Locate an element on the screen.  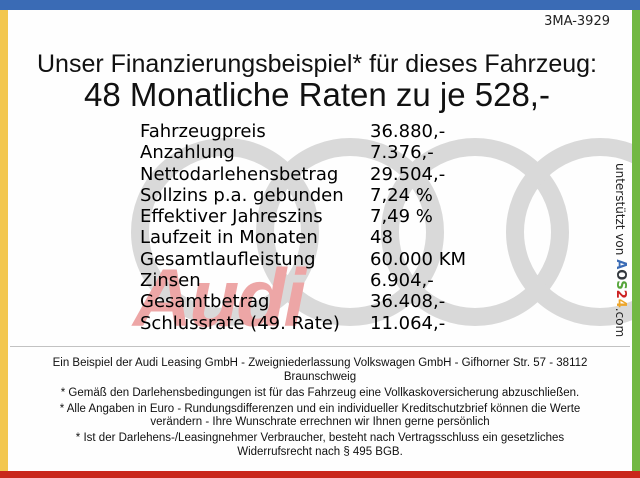
finance-row-label: Anzahlung is located at coordinates (187, 153).